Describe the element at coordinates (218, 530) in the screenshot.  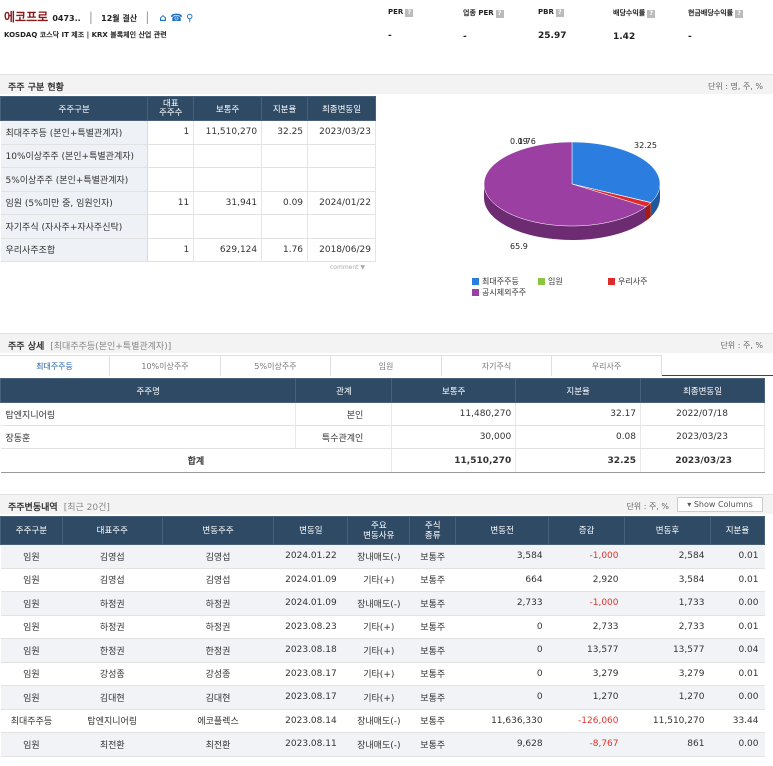
I see `col-header: 변동주주` at that location.